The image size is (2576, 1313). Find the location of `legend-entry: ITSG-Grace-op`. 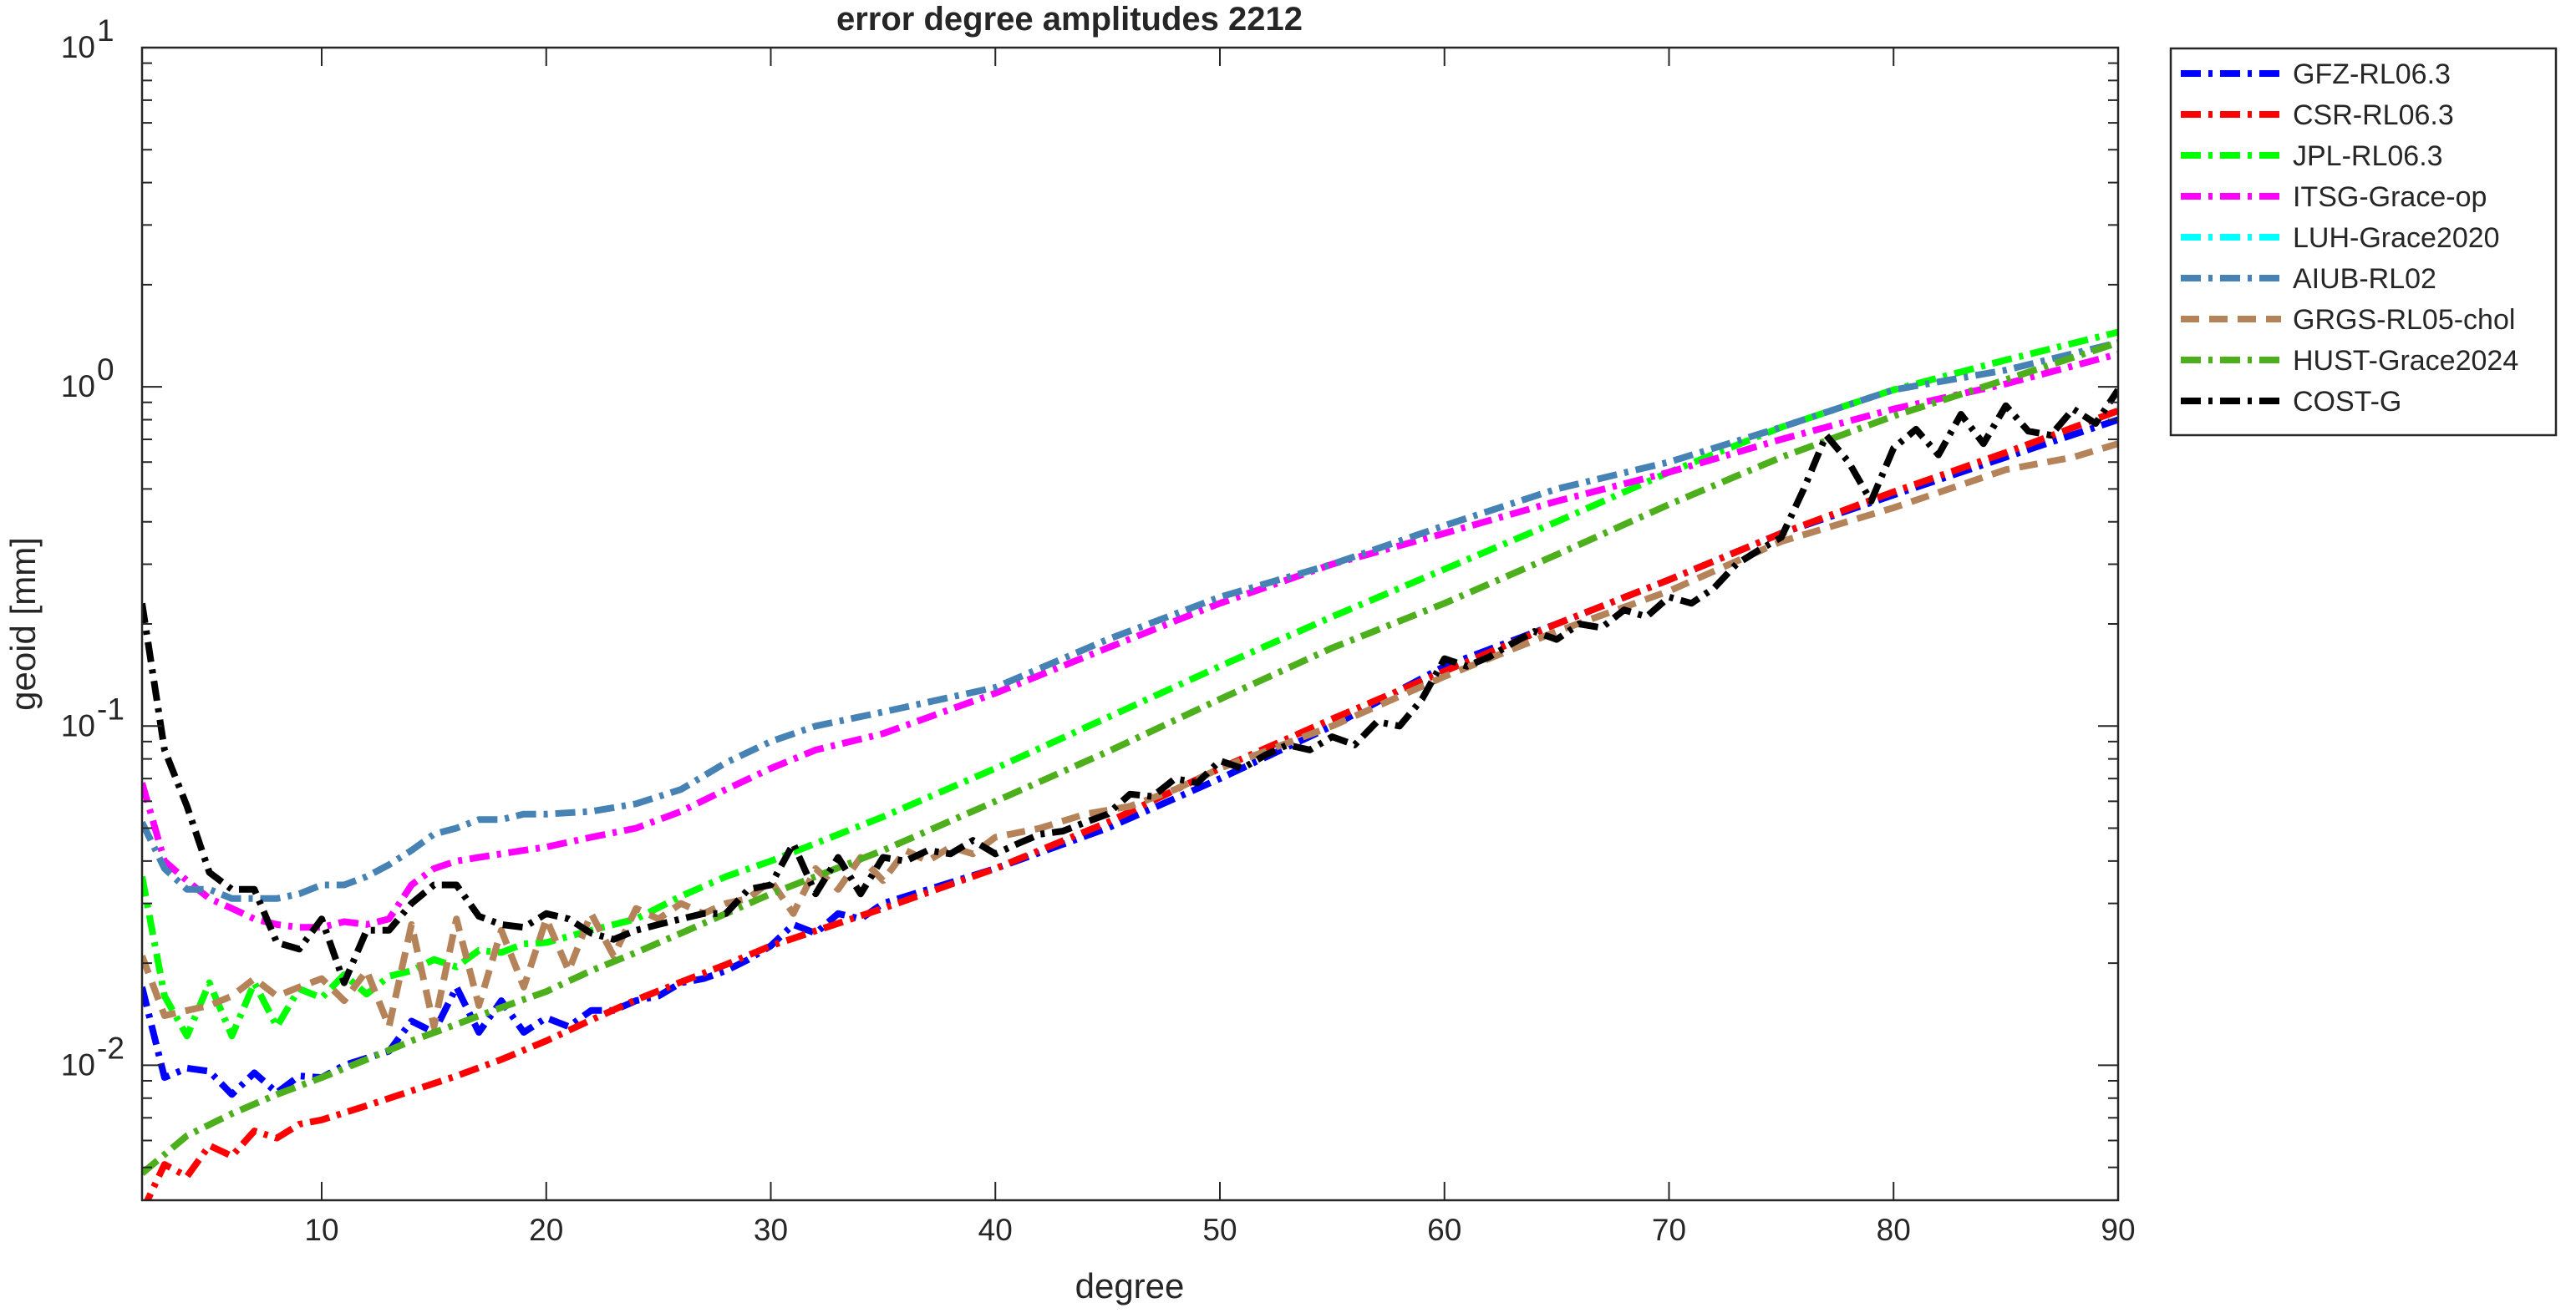

legend-entry: ITSG-Grace-op is located at coordinates (2390, 197).